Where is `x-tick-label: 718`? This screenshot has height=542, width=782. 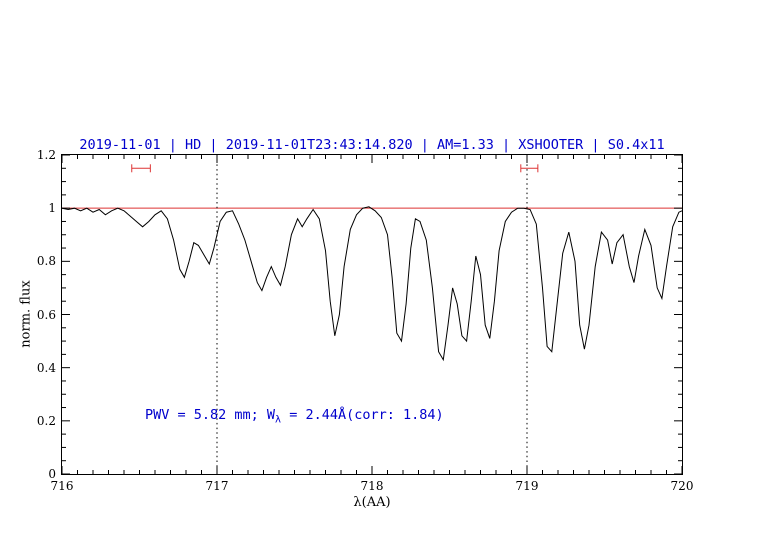 x-tick-label: 718 is located at coordinates (372, 486).